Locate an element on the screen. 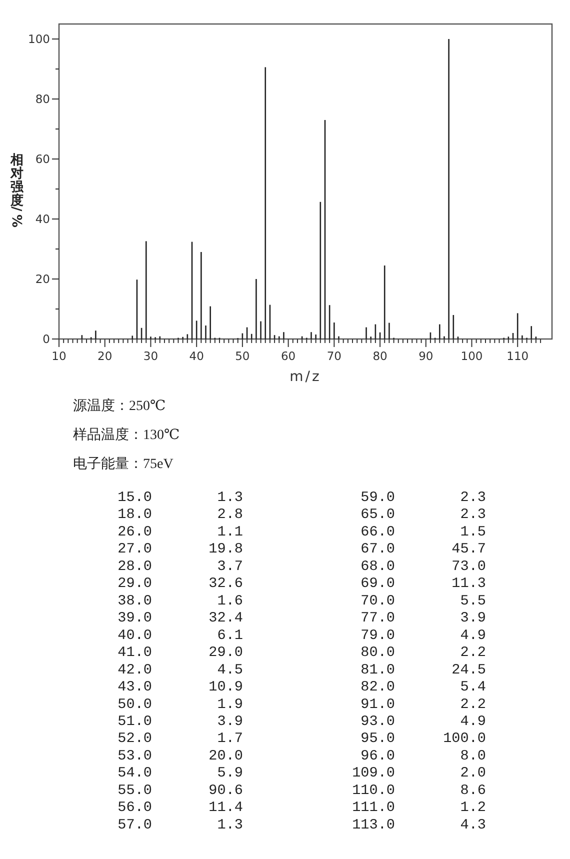  text: 29.0 is located at coordinates (135, 584).